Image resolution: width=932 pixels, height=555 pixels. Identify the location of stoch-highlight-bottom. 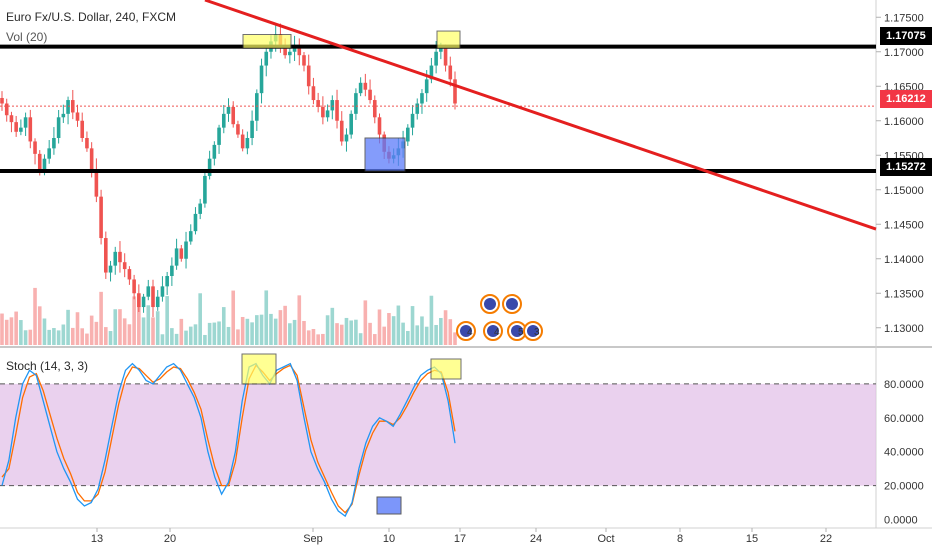
(389, 505).